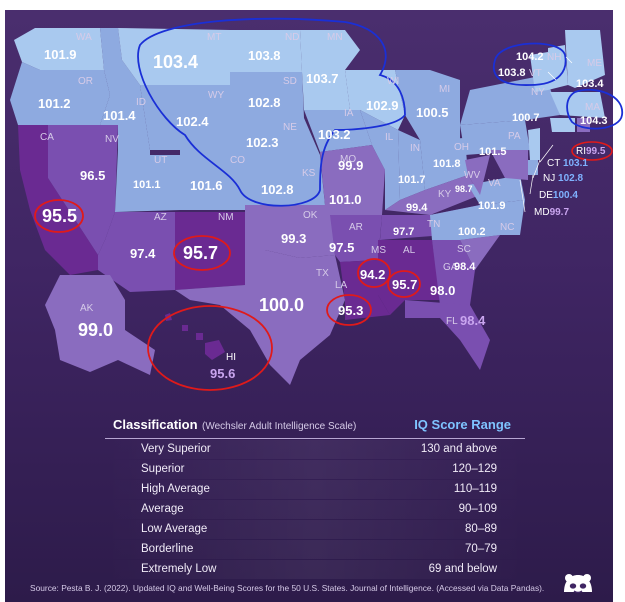 The width and height of the screenshot is (625, 602). What do you see at coordinates (87, 308) in the screenshot?
I see `state-abbr-ak: AK` at bounding box center [87, 308].